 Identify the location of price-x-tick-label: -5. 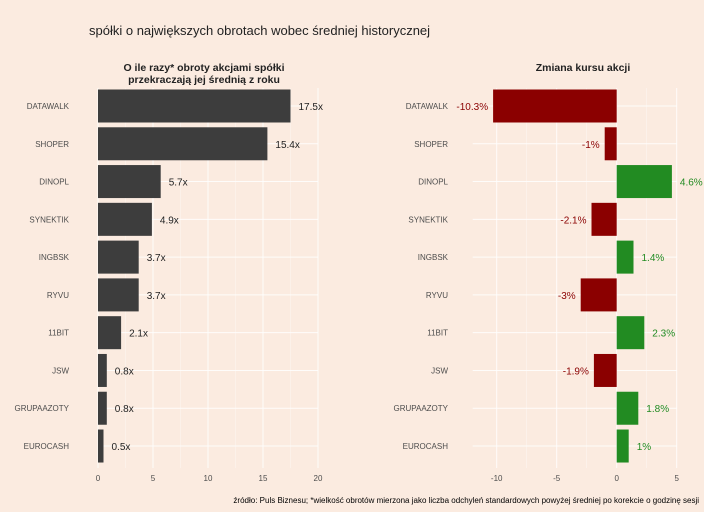
(557, 478).